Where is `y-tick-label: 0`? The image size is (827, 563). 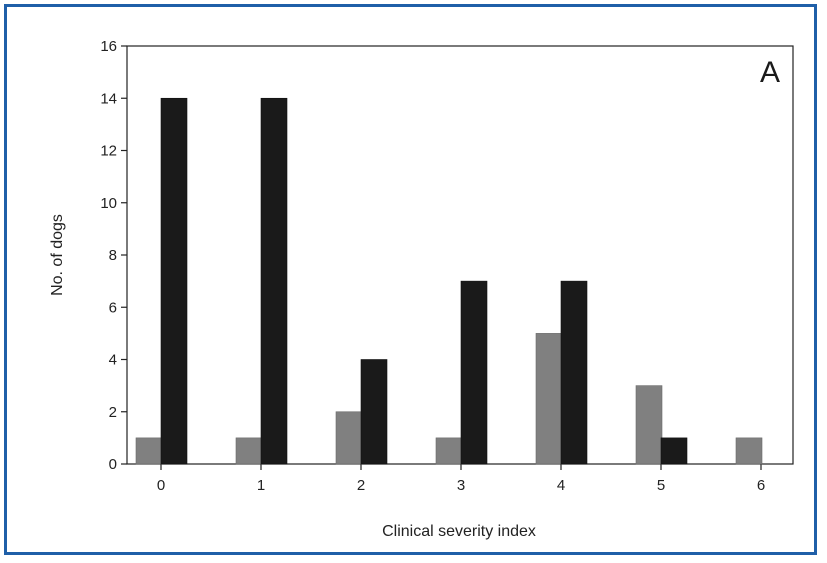 y-tick-label: 0 is located at coordinates (113, 464).